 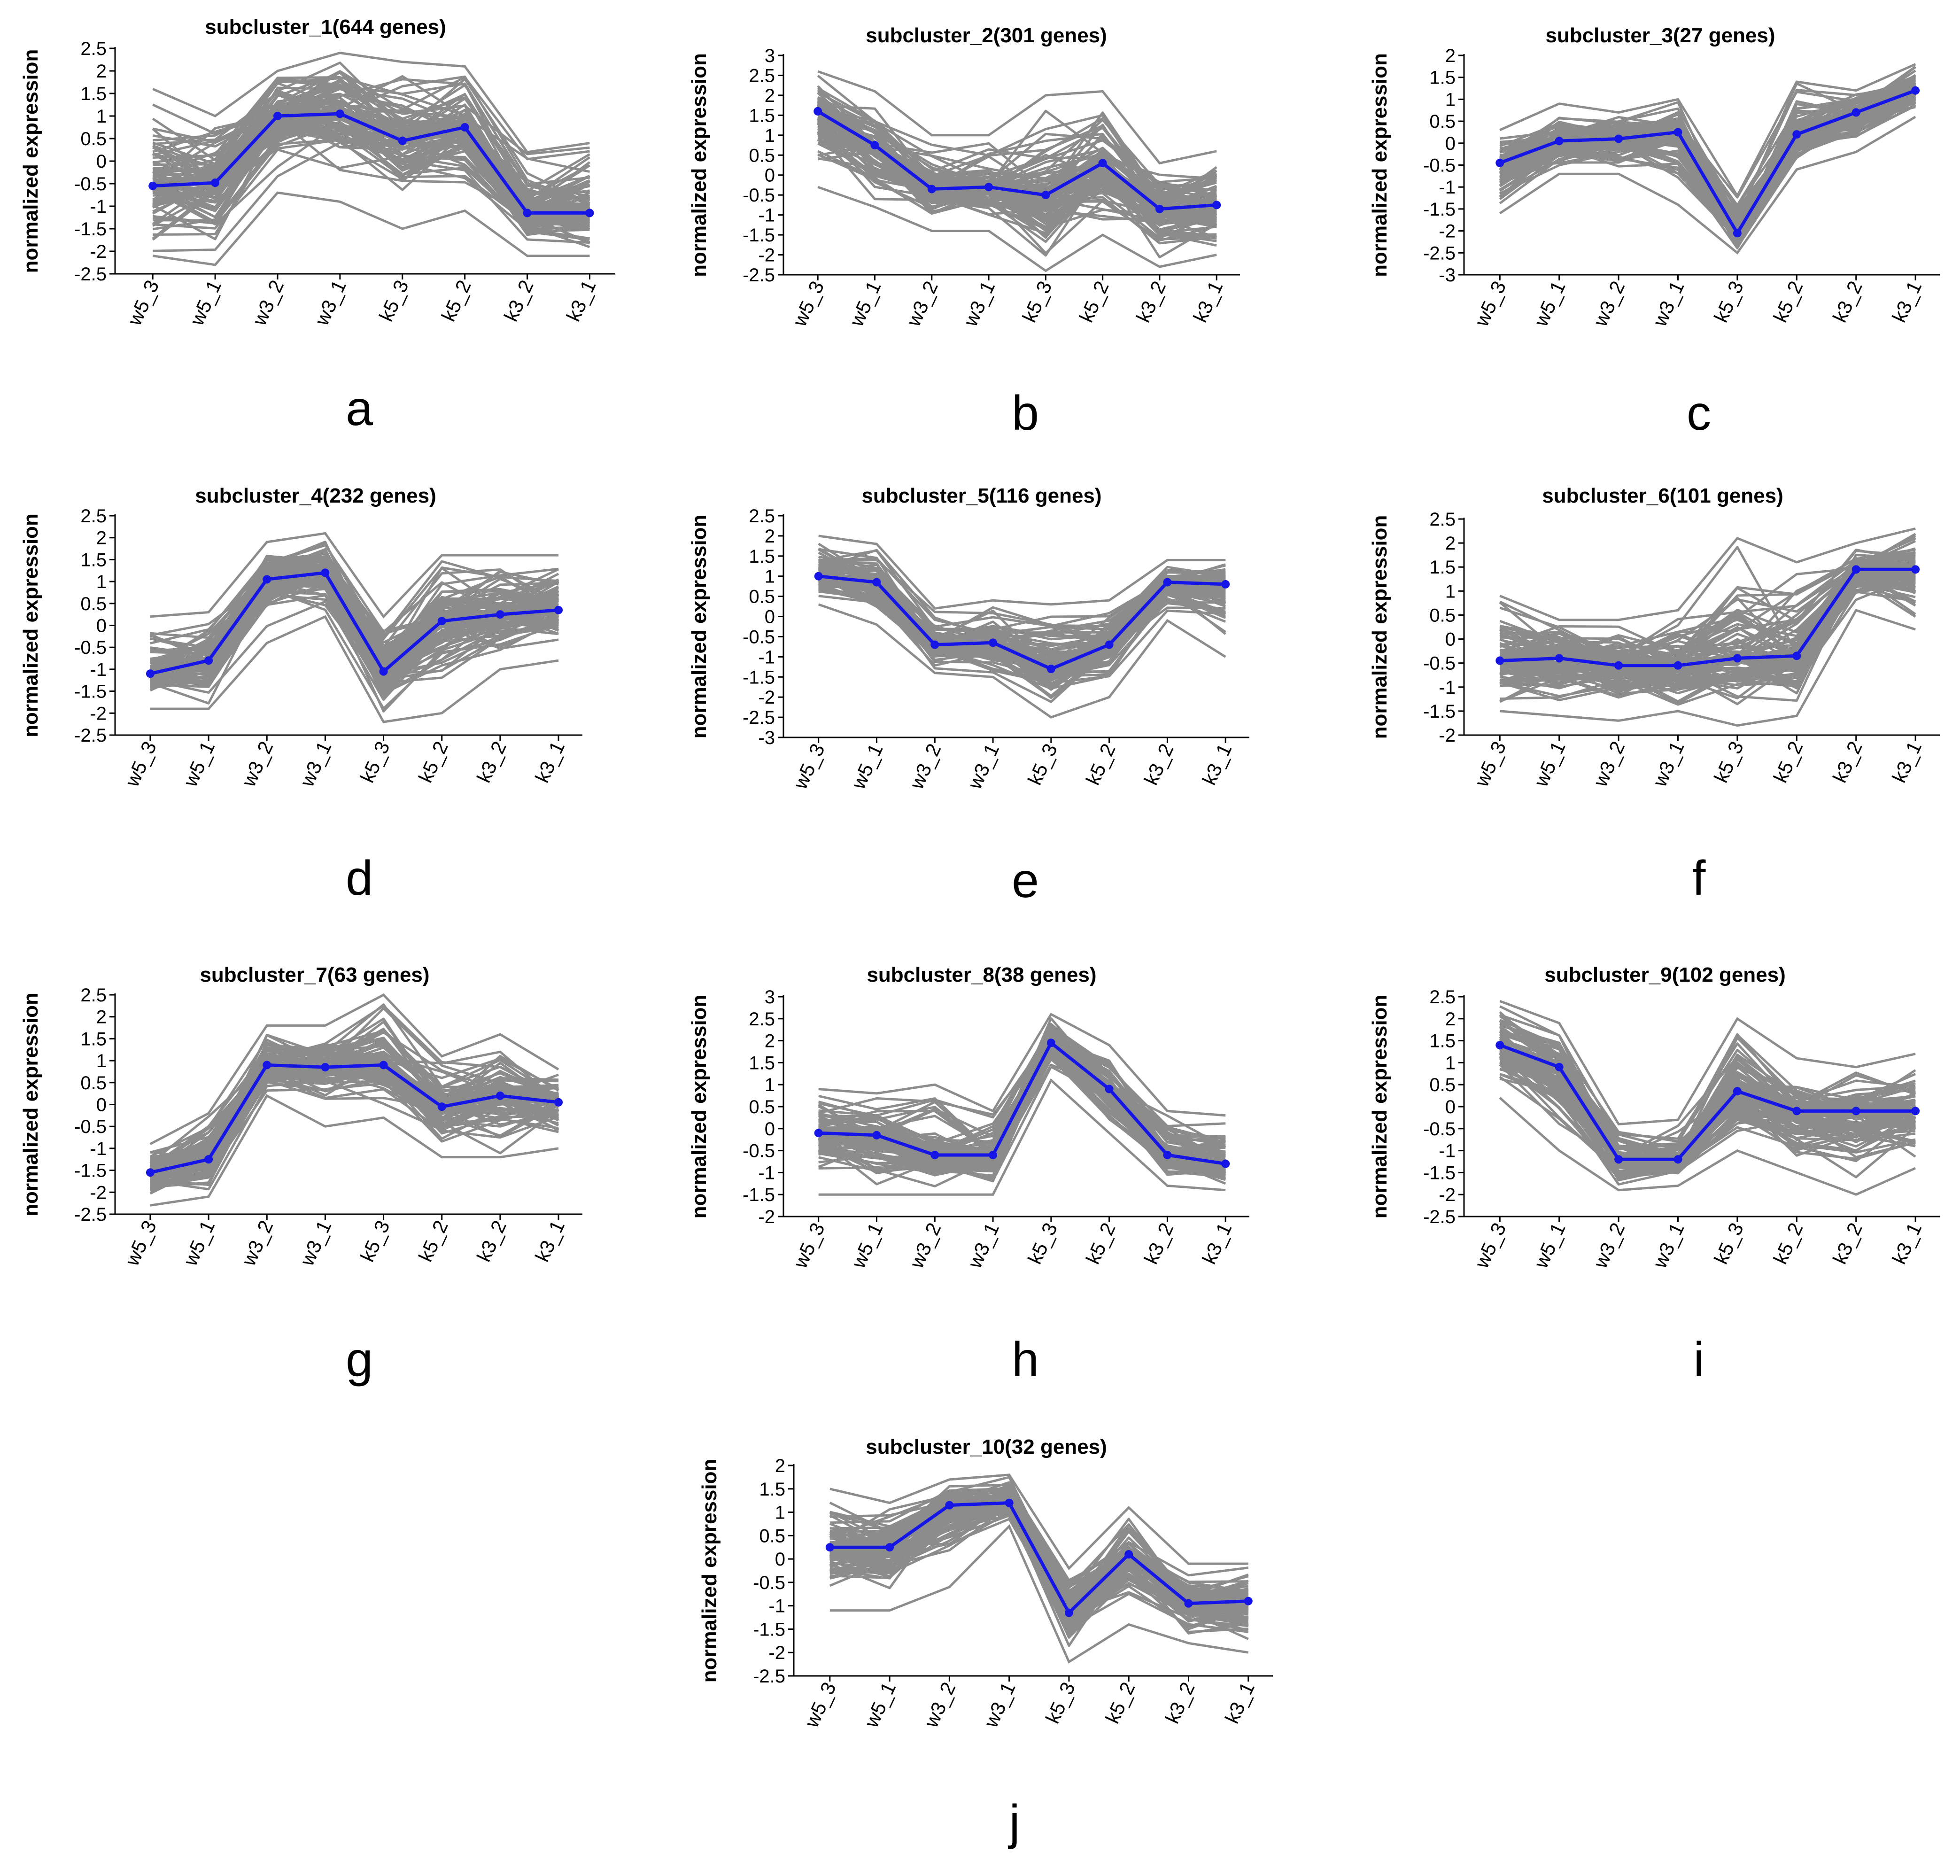 What do you see at coordinates (770, 56) in the screenshot?
I see `y-tick-label: 3` at bounding box center [770, 56].